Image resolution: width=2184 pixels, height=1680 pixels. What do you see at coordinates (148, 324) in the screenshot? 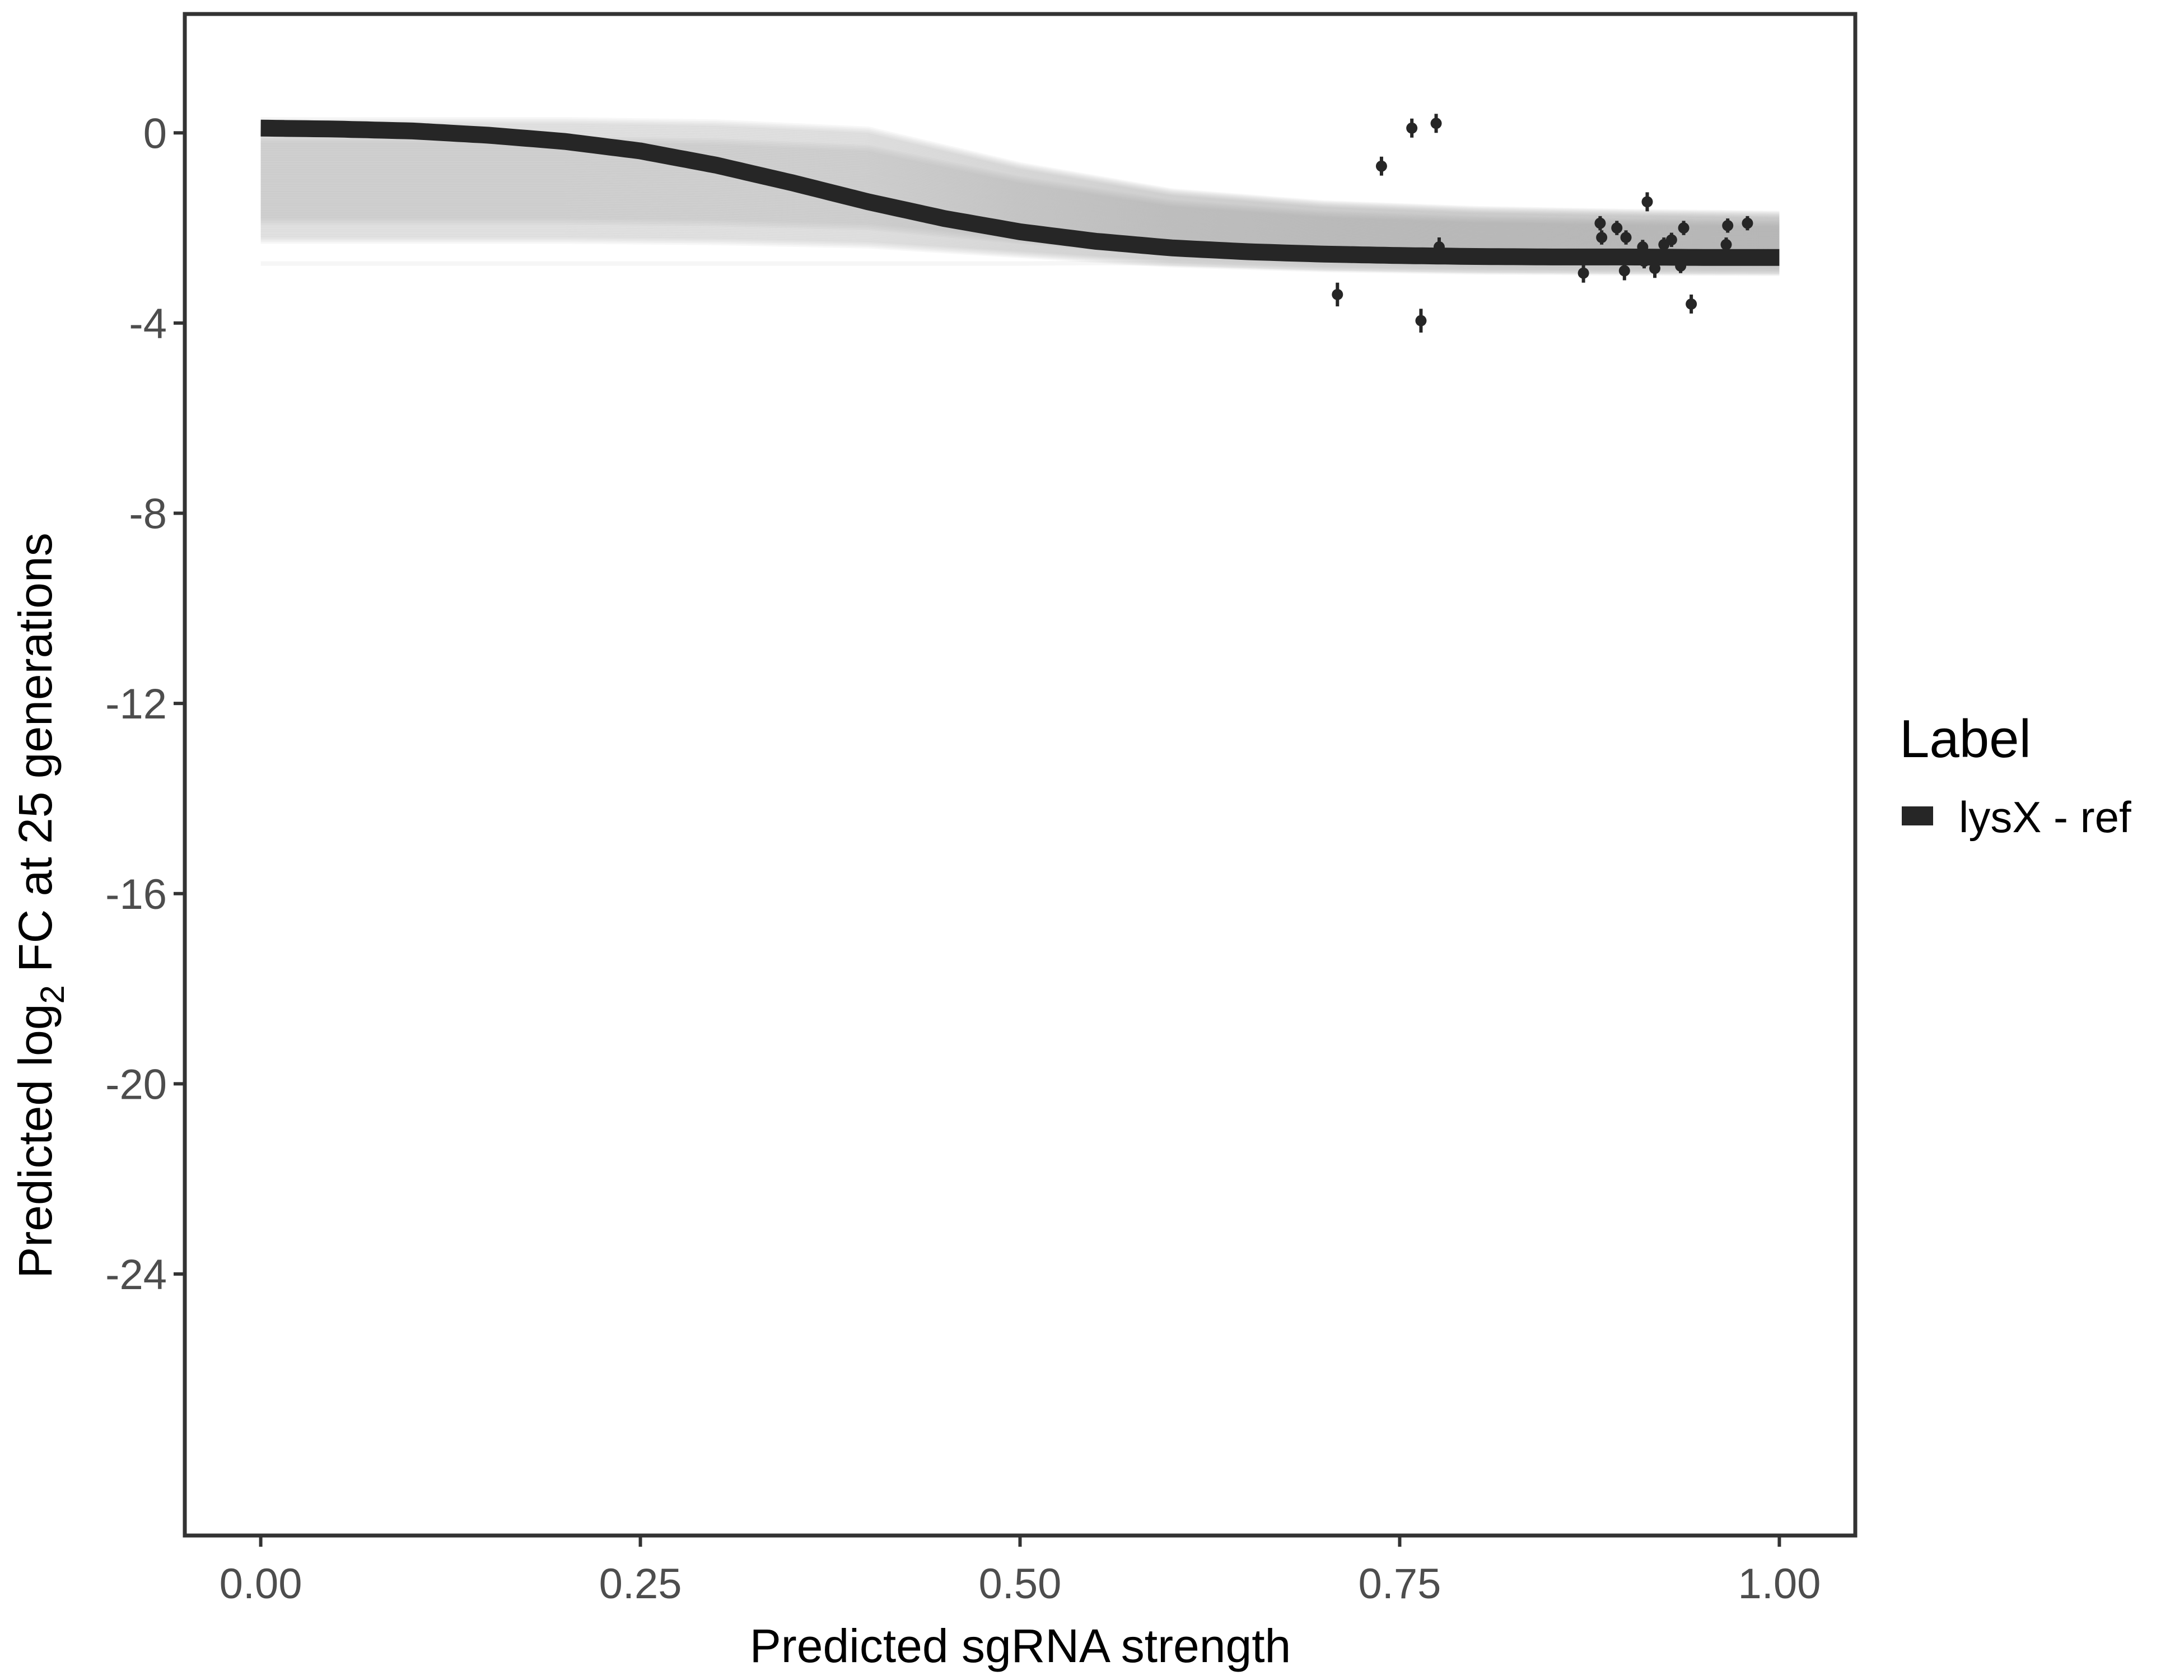
I see `y-tick-label: -4` at bounding box center [148, 324].